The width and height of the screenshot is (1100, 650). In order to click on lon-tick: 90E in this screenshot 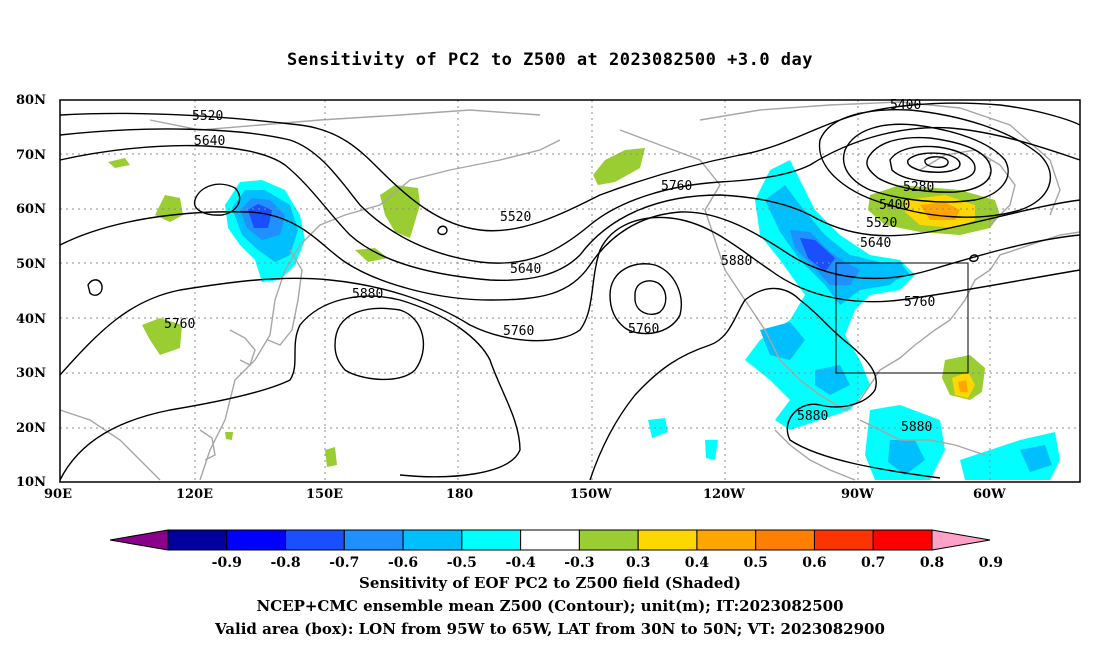, I will do `click(58, 494)`.